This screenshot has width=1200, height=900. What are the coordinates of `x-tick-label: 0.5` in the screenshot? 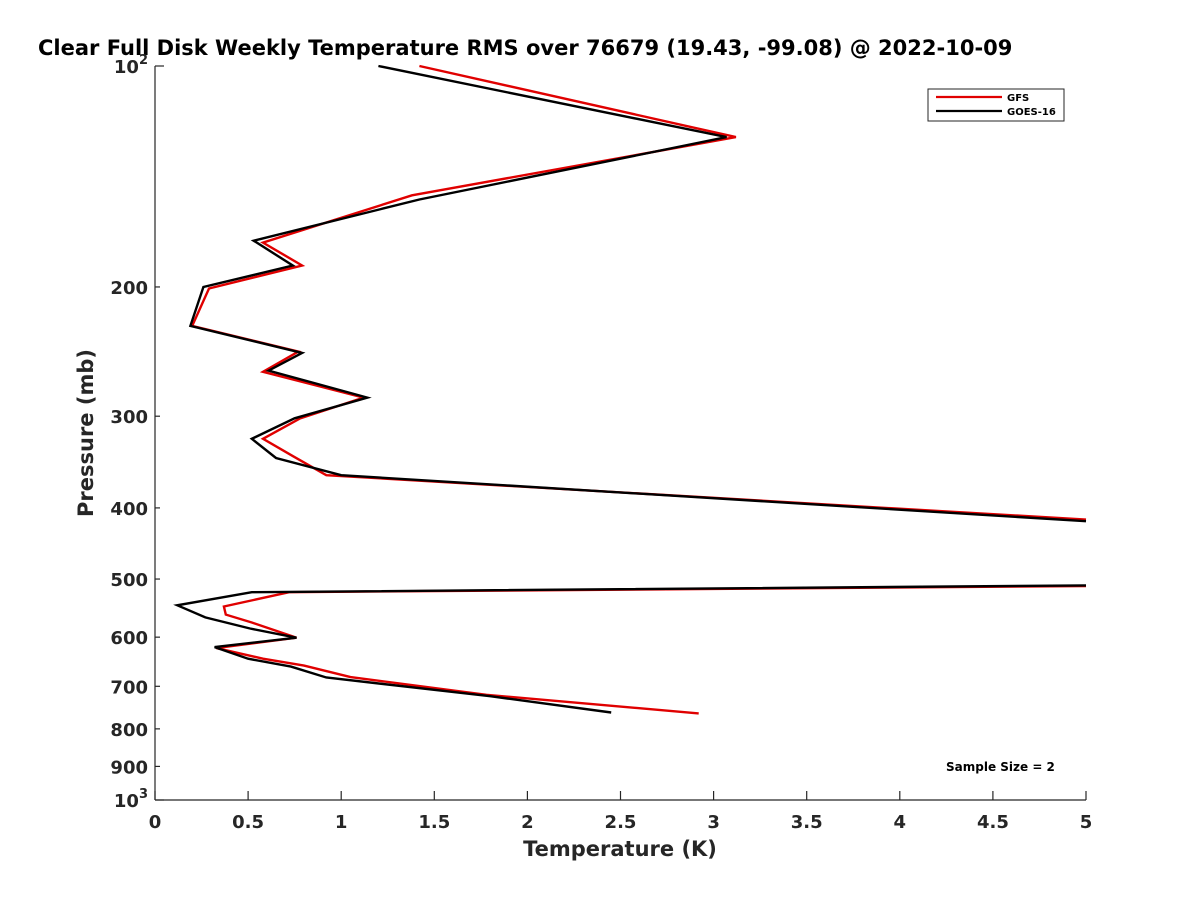 It's located at (248, 822).